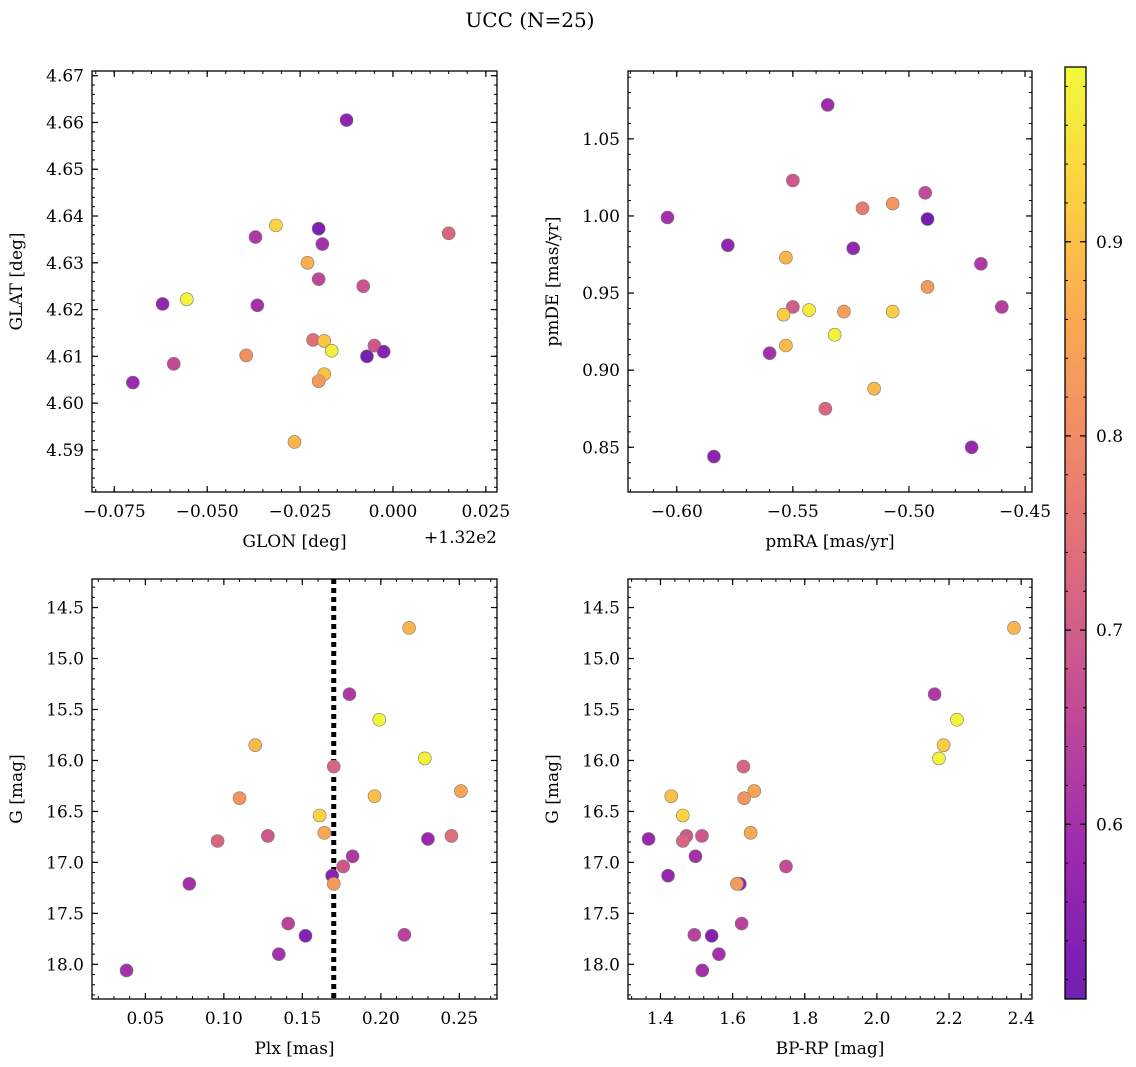 Image resolution: width=1136 pixels, height=1067 pixels. What do you see at coordinates (114, 512) in the screenshot?
I see `x-tick-label: −0.075` at bounding box center [114, 512].